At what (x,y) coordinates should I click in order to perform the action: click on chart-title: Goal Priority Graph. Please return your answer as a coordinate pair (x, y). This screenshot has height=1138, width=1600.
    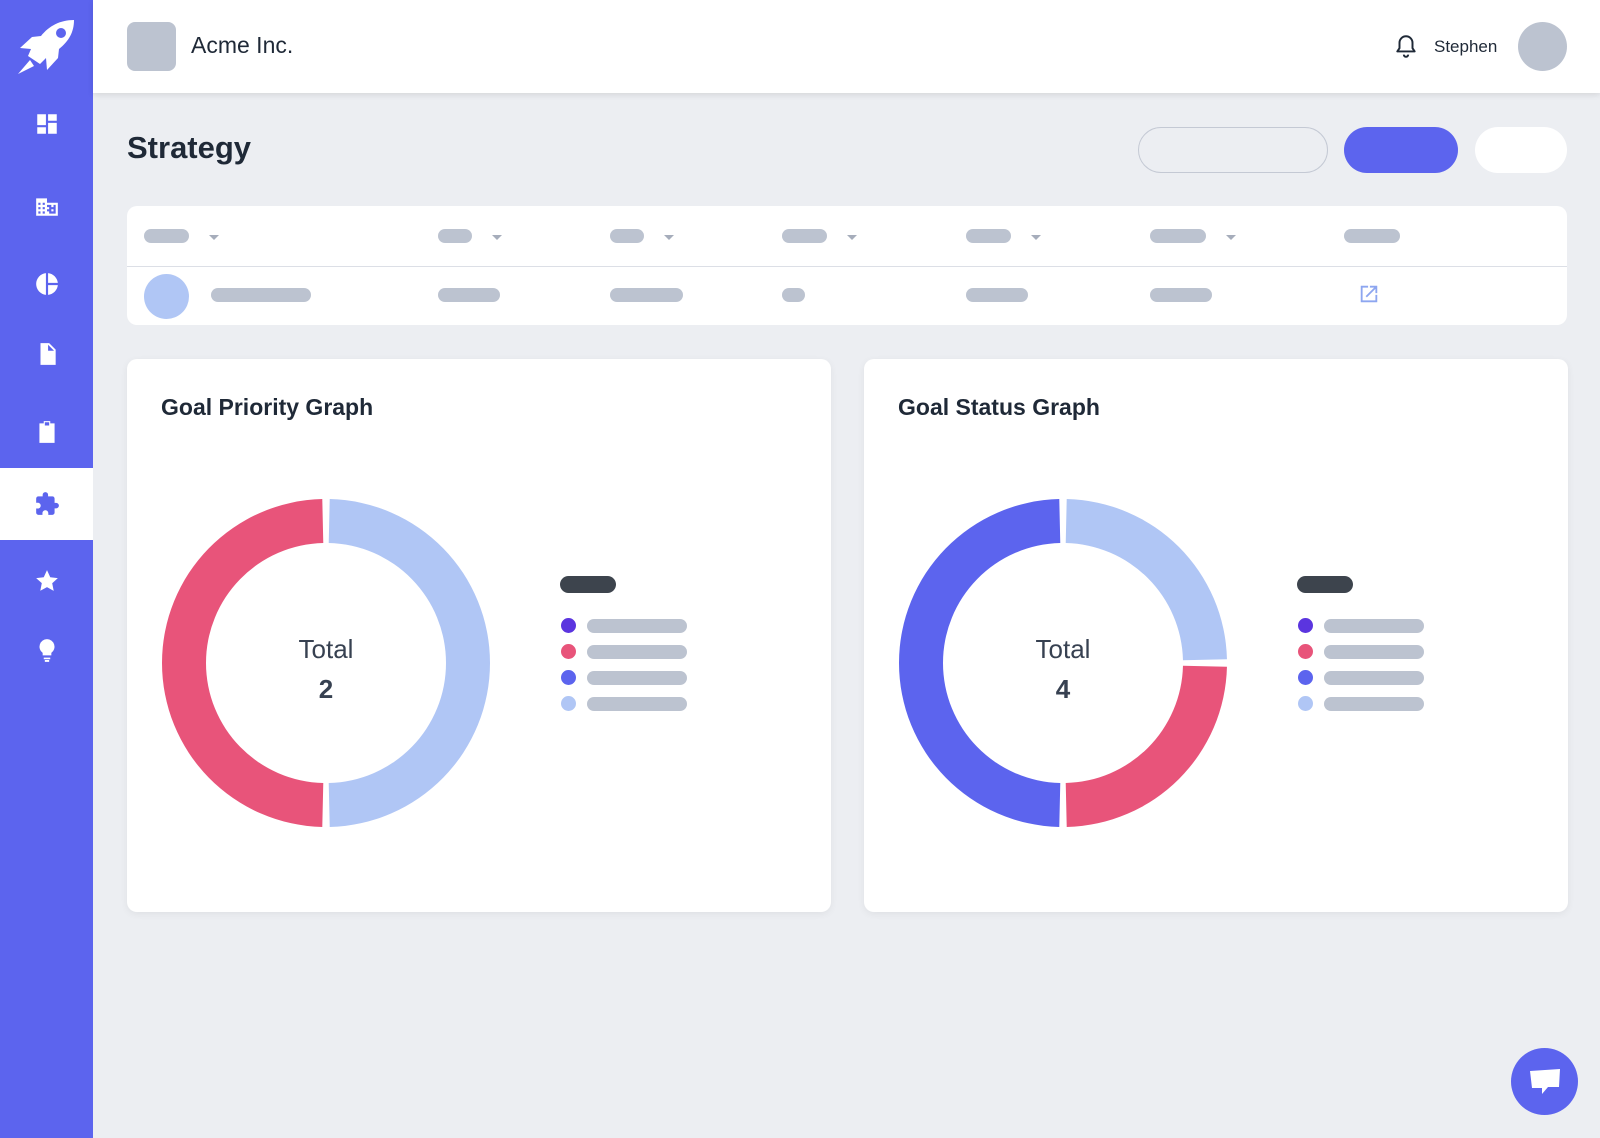
    Looking at the image, I should click on (267, 407).